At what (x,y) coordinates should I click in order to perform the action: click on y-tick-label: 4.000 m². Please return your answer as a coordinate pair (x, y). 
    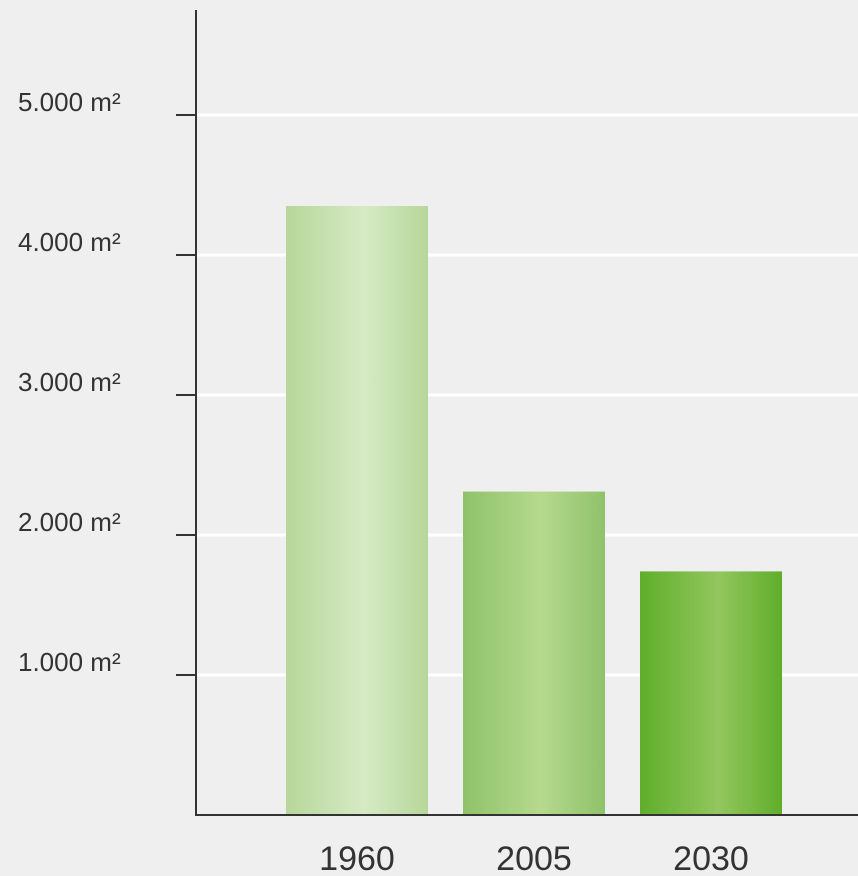
    Looking at the image, I should click on (69, 242).